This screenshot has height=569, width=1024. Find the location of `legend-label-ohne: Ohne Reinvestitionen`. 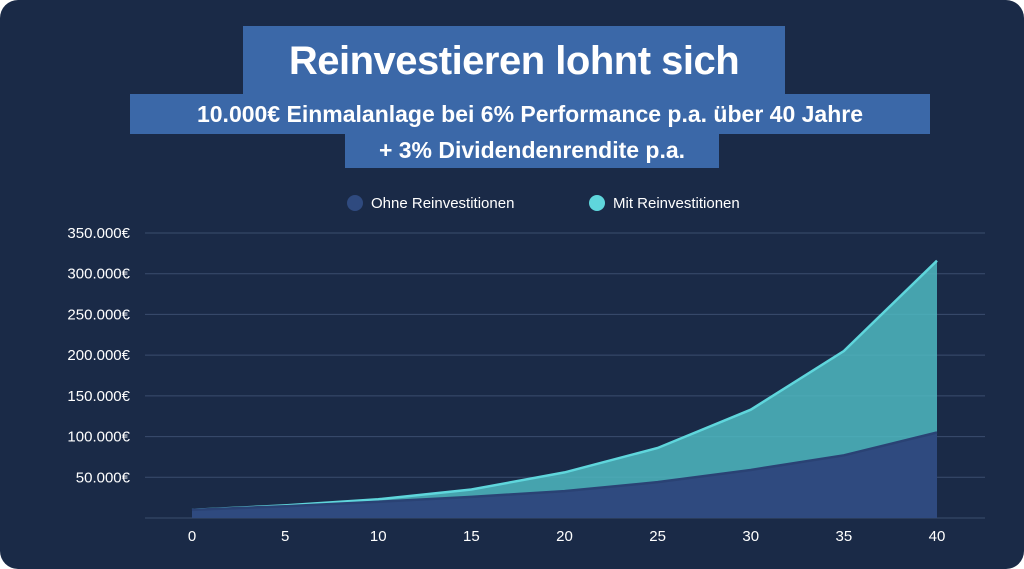

legend-label-ohne: Ohne Reinvestitionen is located at coordinates (442, 203).